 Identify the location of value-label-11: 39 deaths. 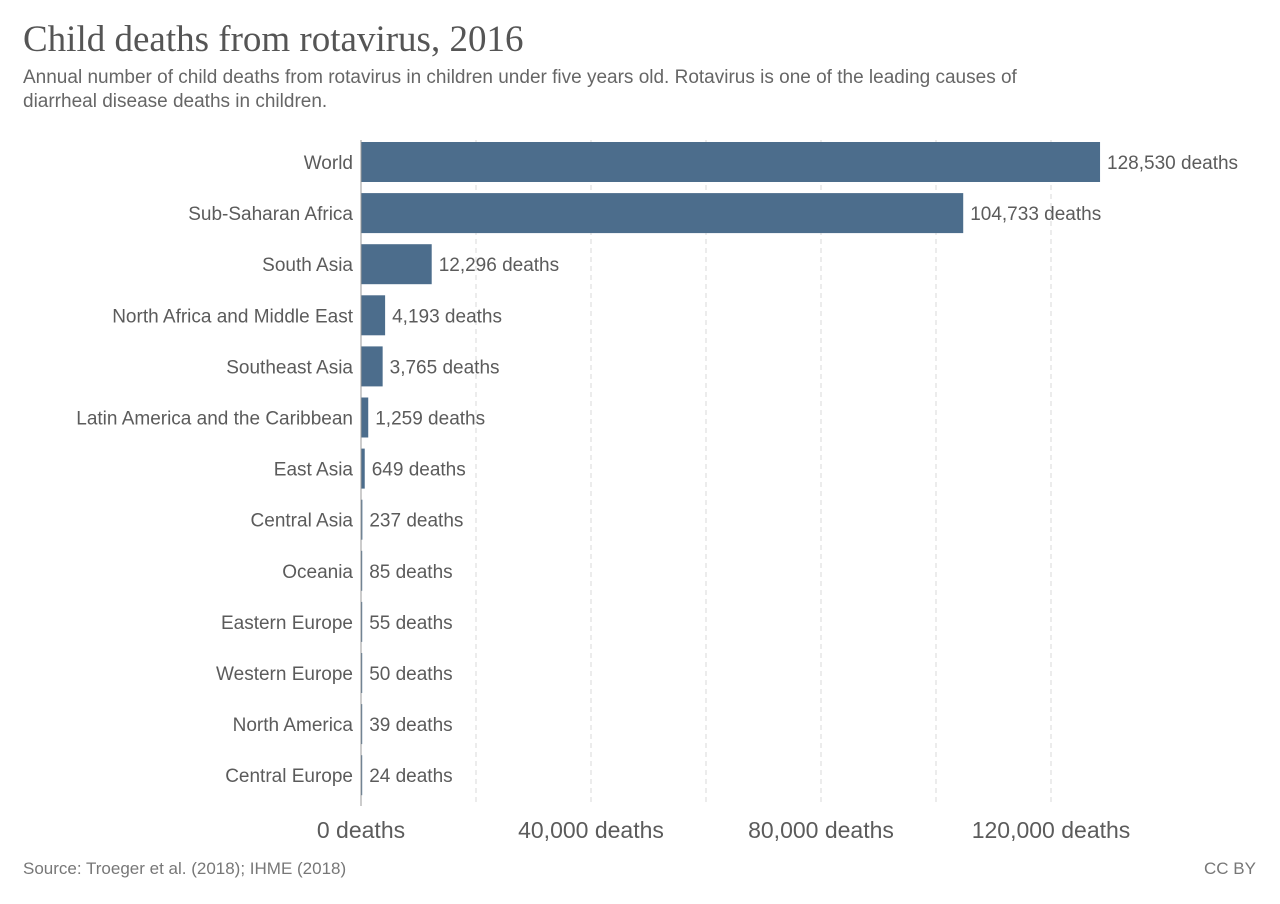
(410, 725).